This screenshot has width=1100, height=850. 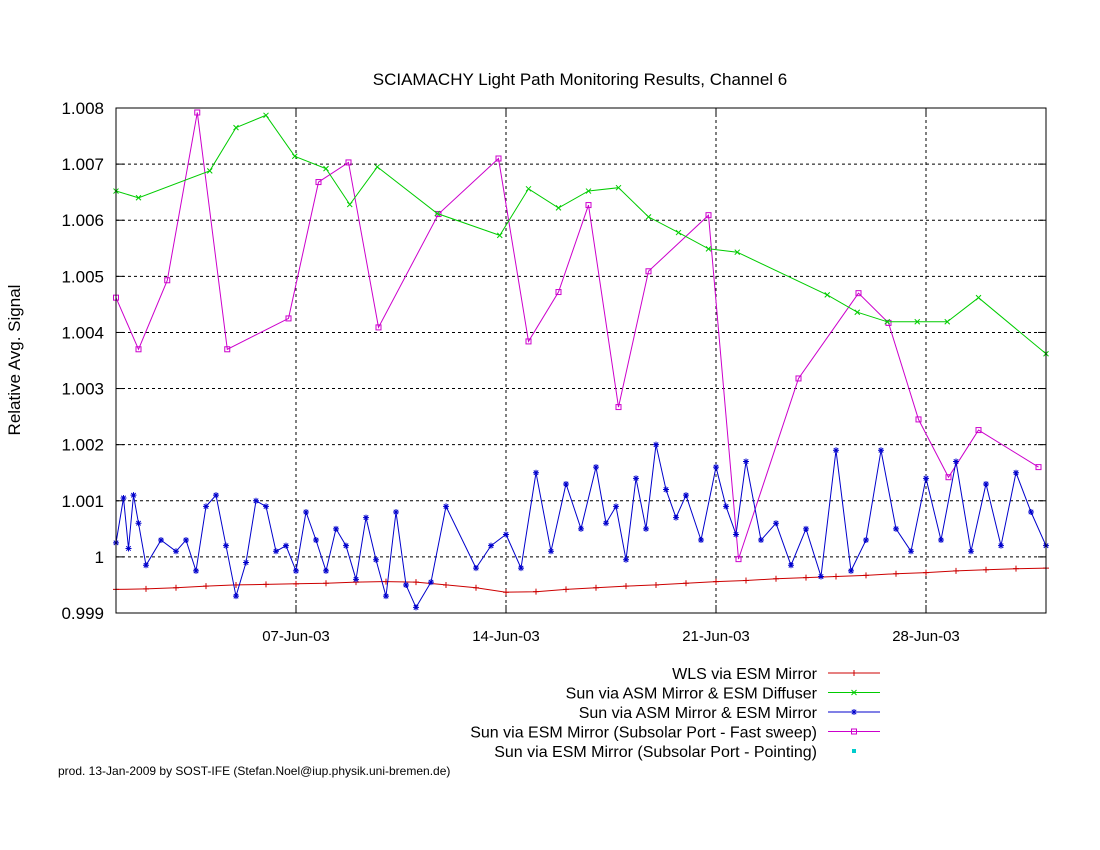 What do you see at coordinates (82, 332) in the screenshot?
I see `y-tick-label: 1.004` at bounding box center [82, 332].